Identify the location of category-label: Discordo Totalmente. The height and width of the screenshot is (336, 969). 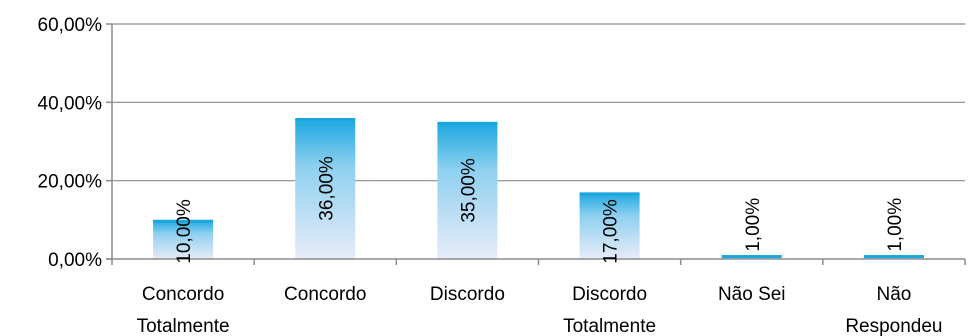
(609, 310).